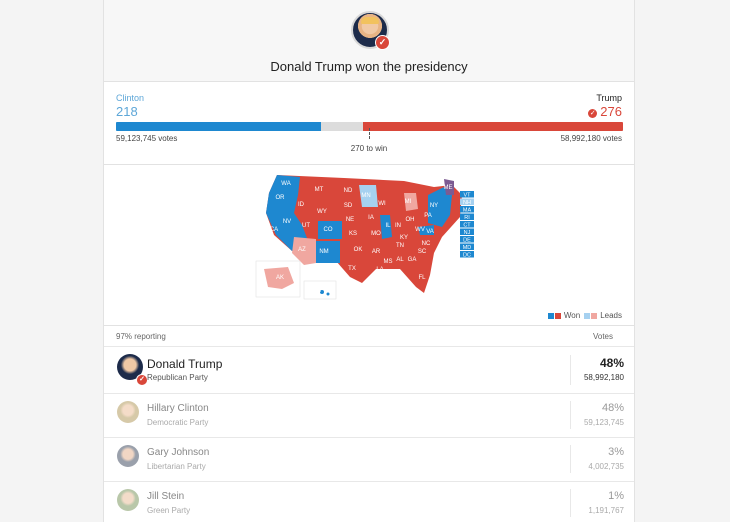 Image resolution: width=730 pixels, height=522 pixels. What do you see at coordinates (572, 315) in the screenshot?
I see `legend-won: Won` at bounding box center [572, 315].